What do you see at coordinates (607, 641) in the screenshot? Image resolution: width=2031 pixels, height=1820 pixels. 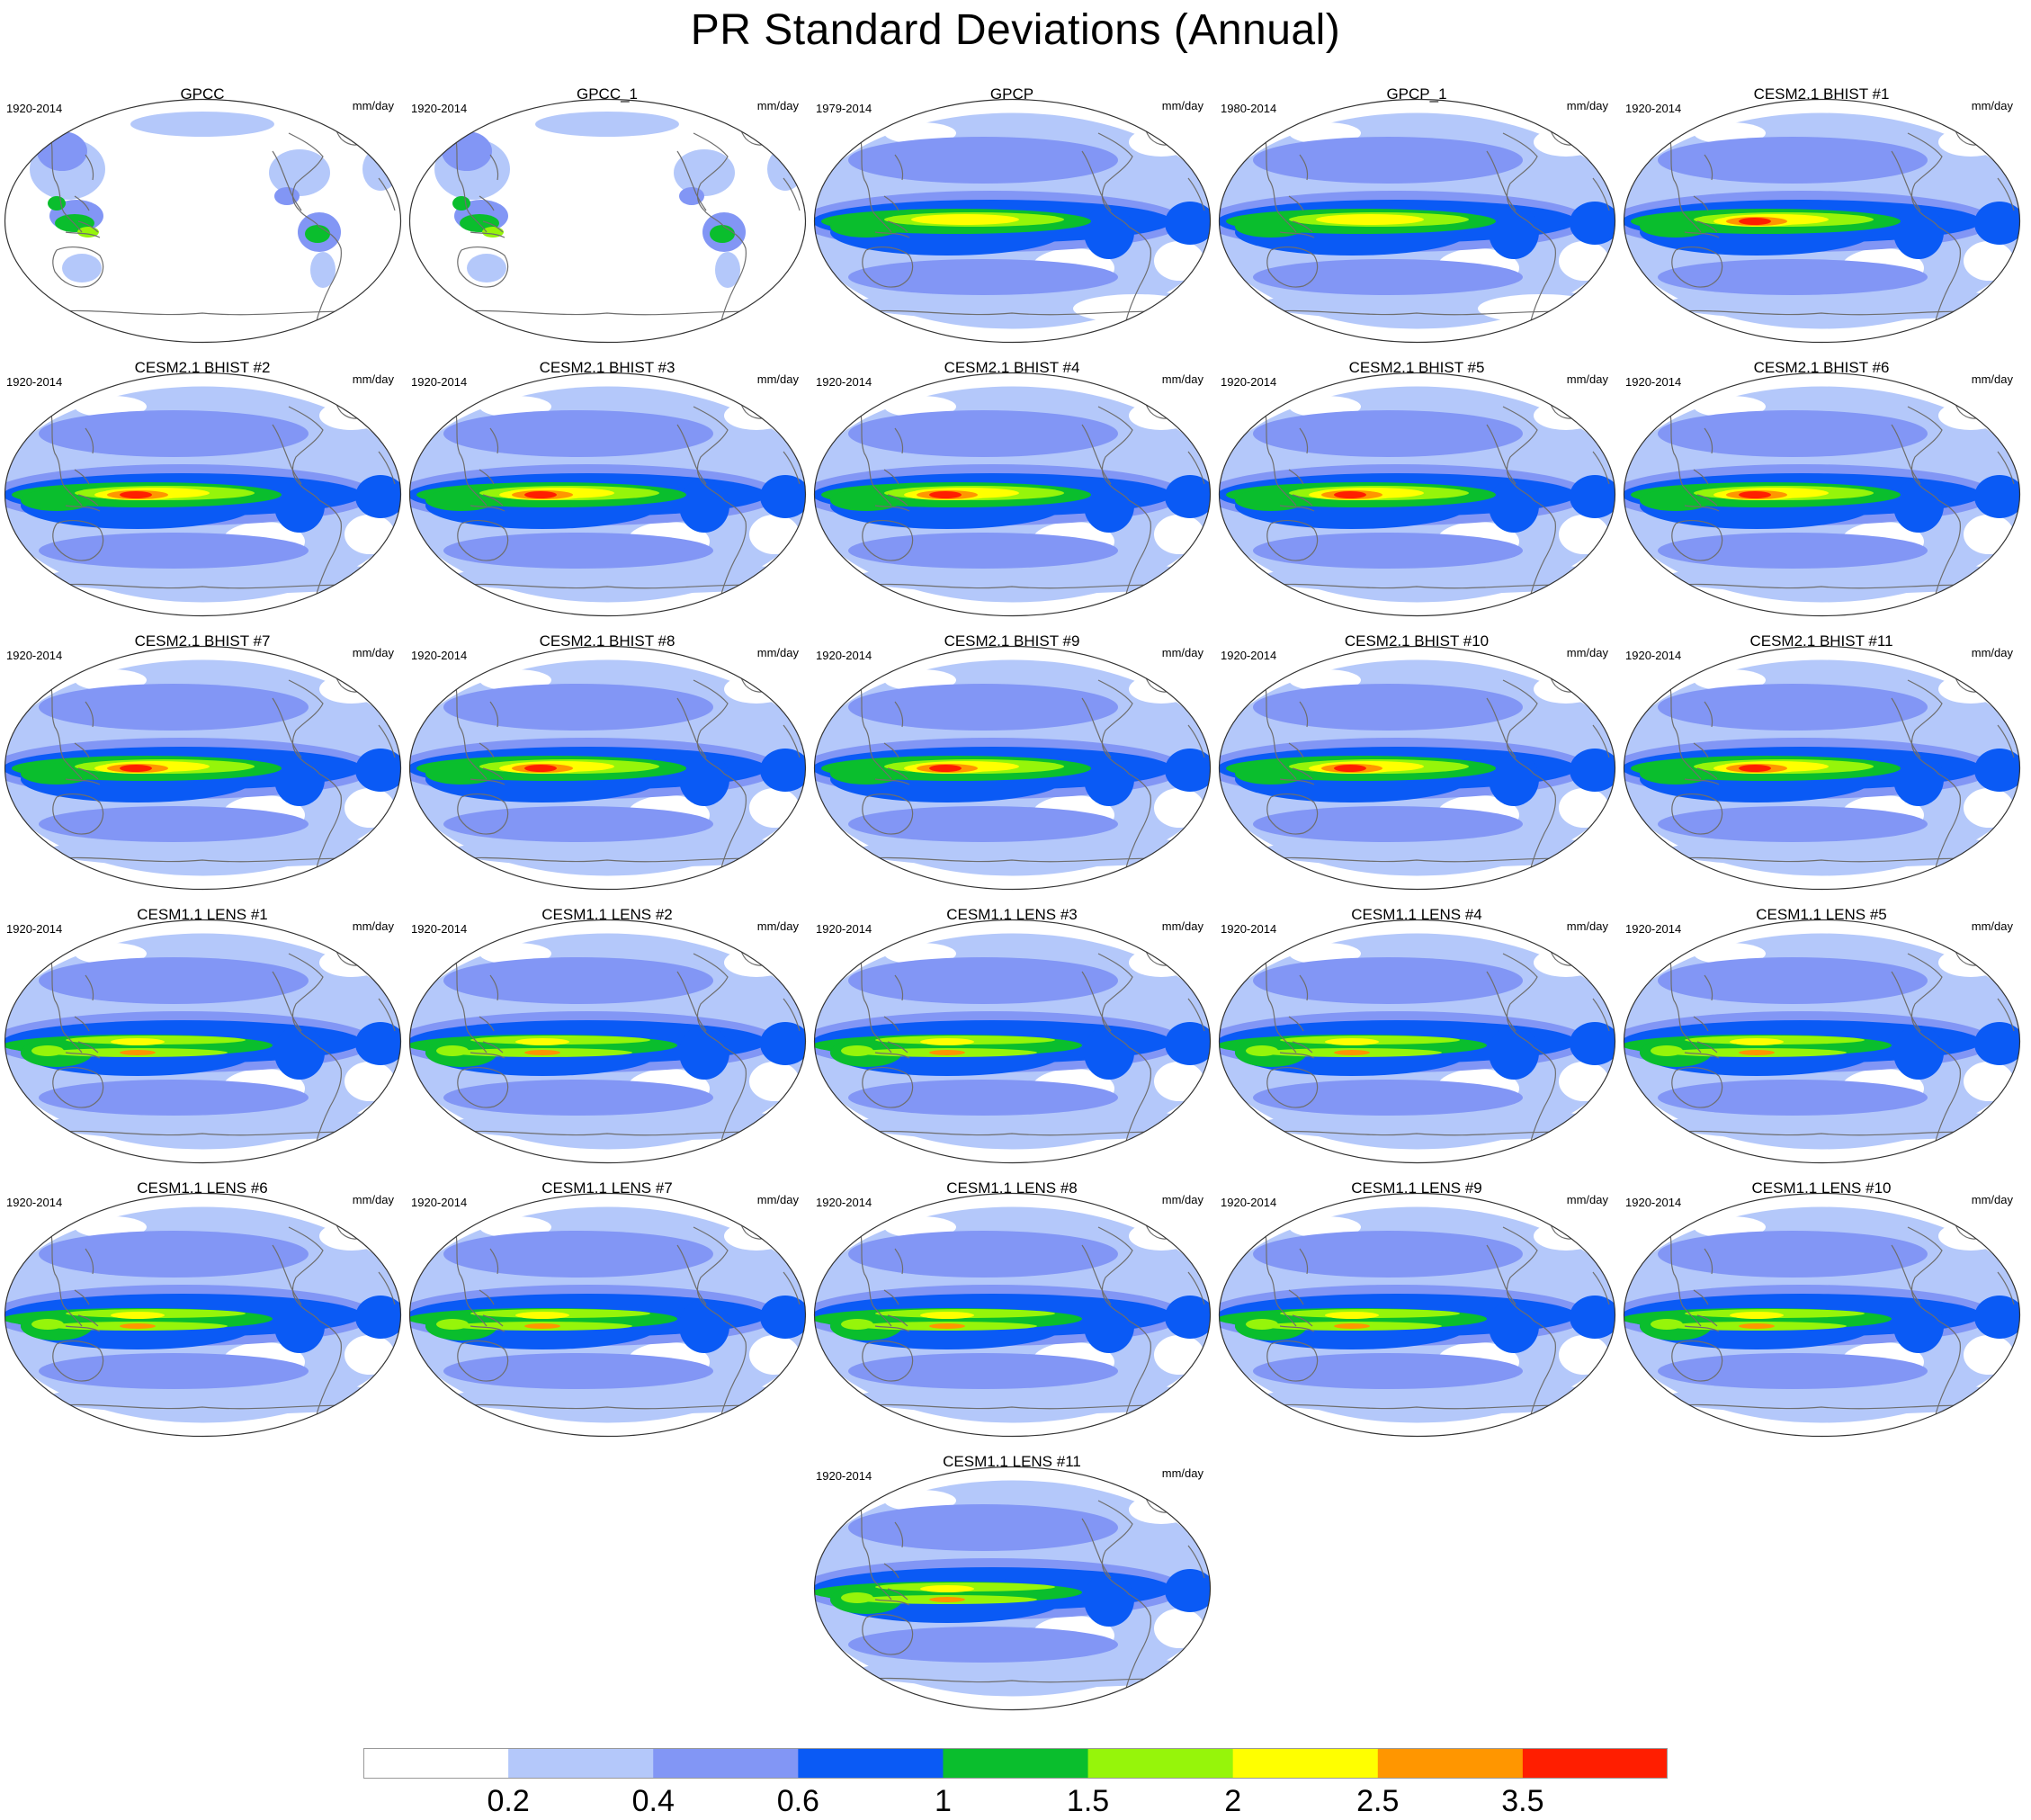 I see `panel-title: CESM2.1 BHIST #8` at bounding box center [607, 641].